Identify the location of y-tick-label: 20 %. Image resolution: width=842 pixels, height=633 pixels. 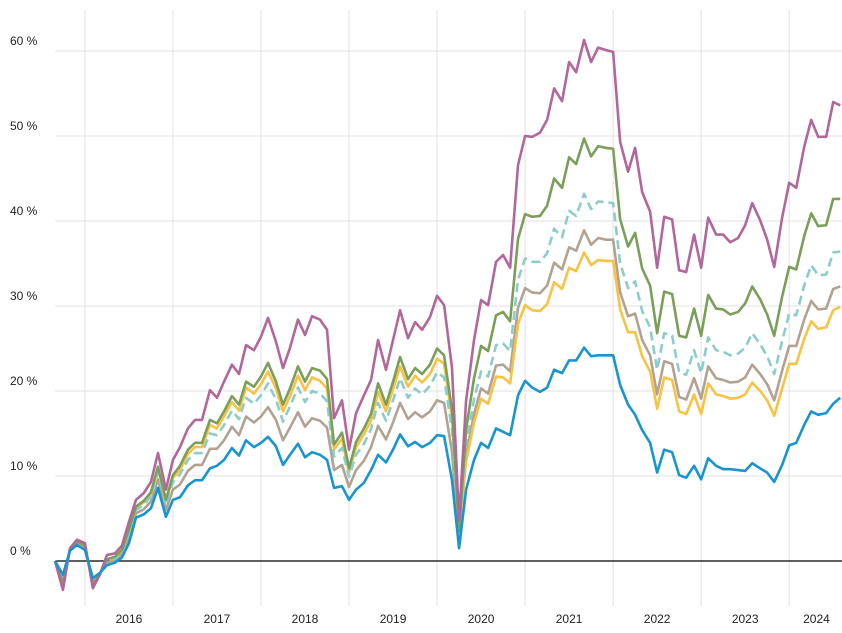
(24, 381).